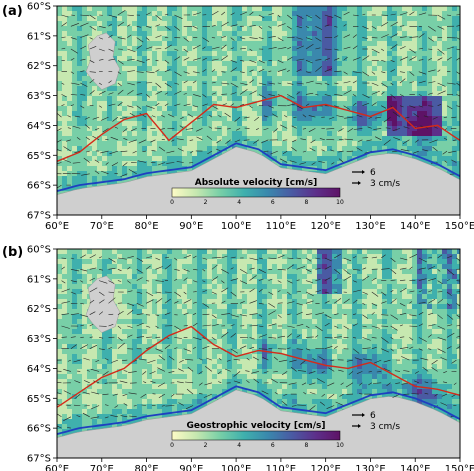 The image size is (474, 471). I want to click on panel-label: (a), so click(12, 11).